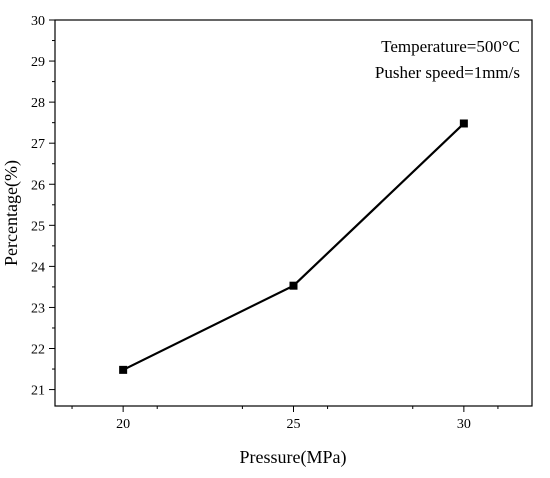 This screenshot has height=478, width=550. Describe the element at coordinates (447, 72) in the screenshot. I see `annotation-pusher-speed: Pusher speed=1mm/s` at that location.